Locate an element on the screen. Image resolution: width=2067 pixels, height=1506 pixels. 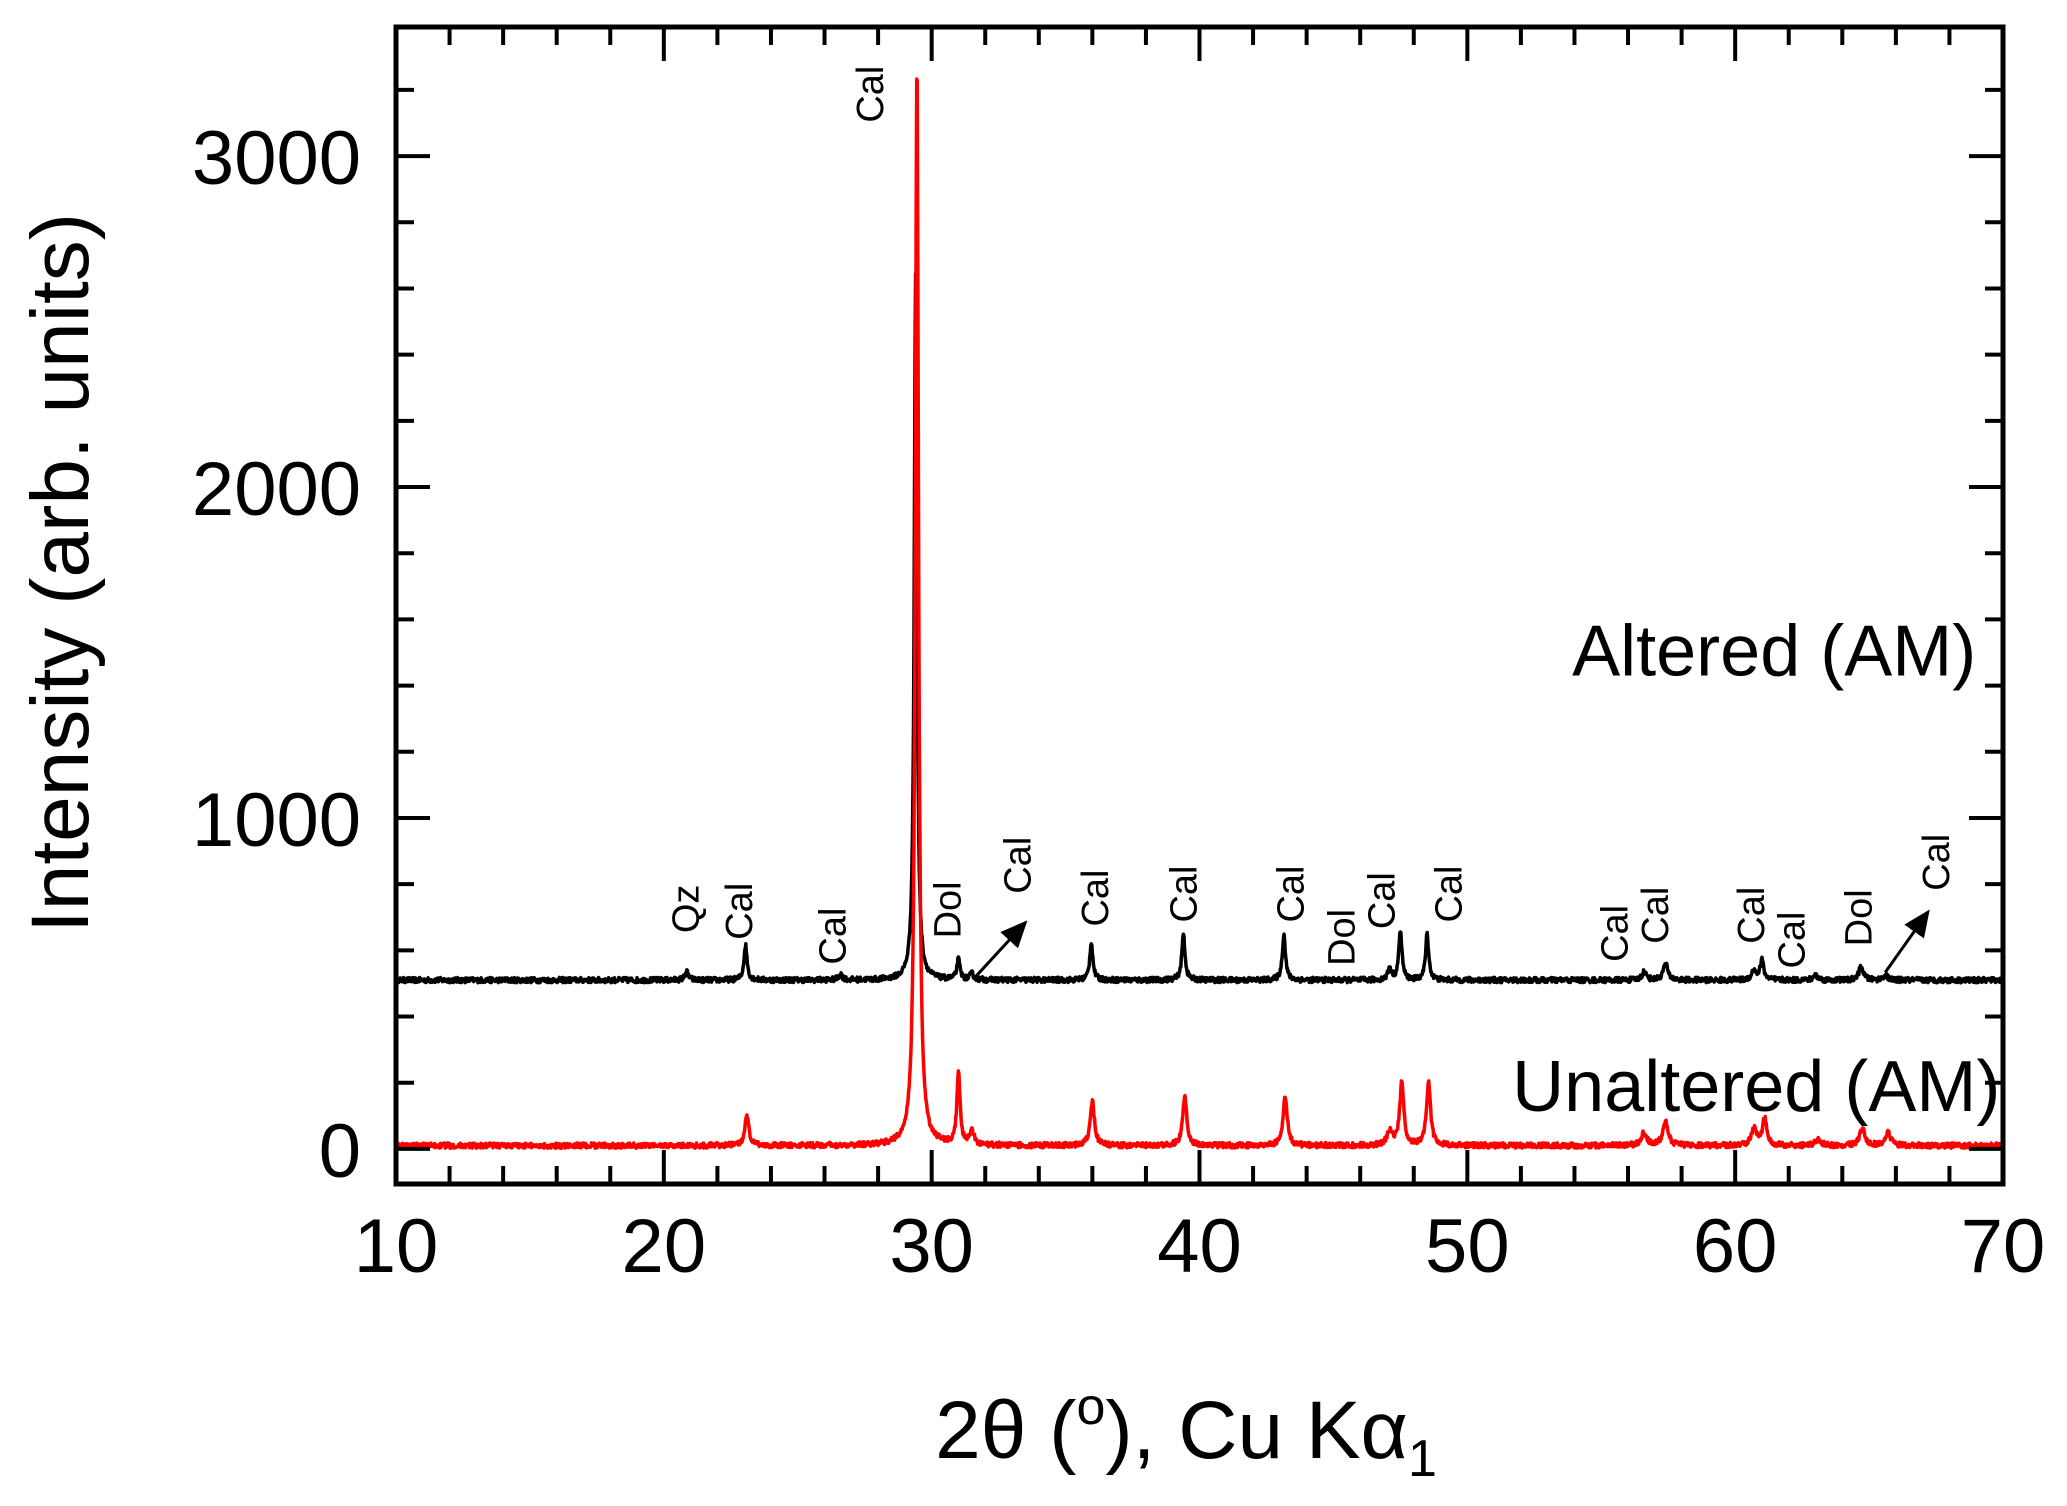
y-tick-label: 2000 is located at coordinates (276, 489).